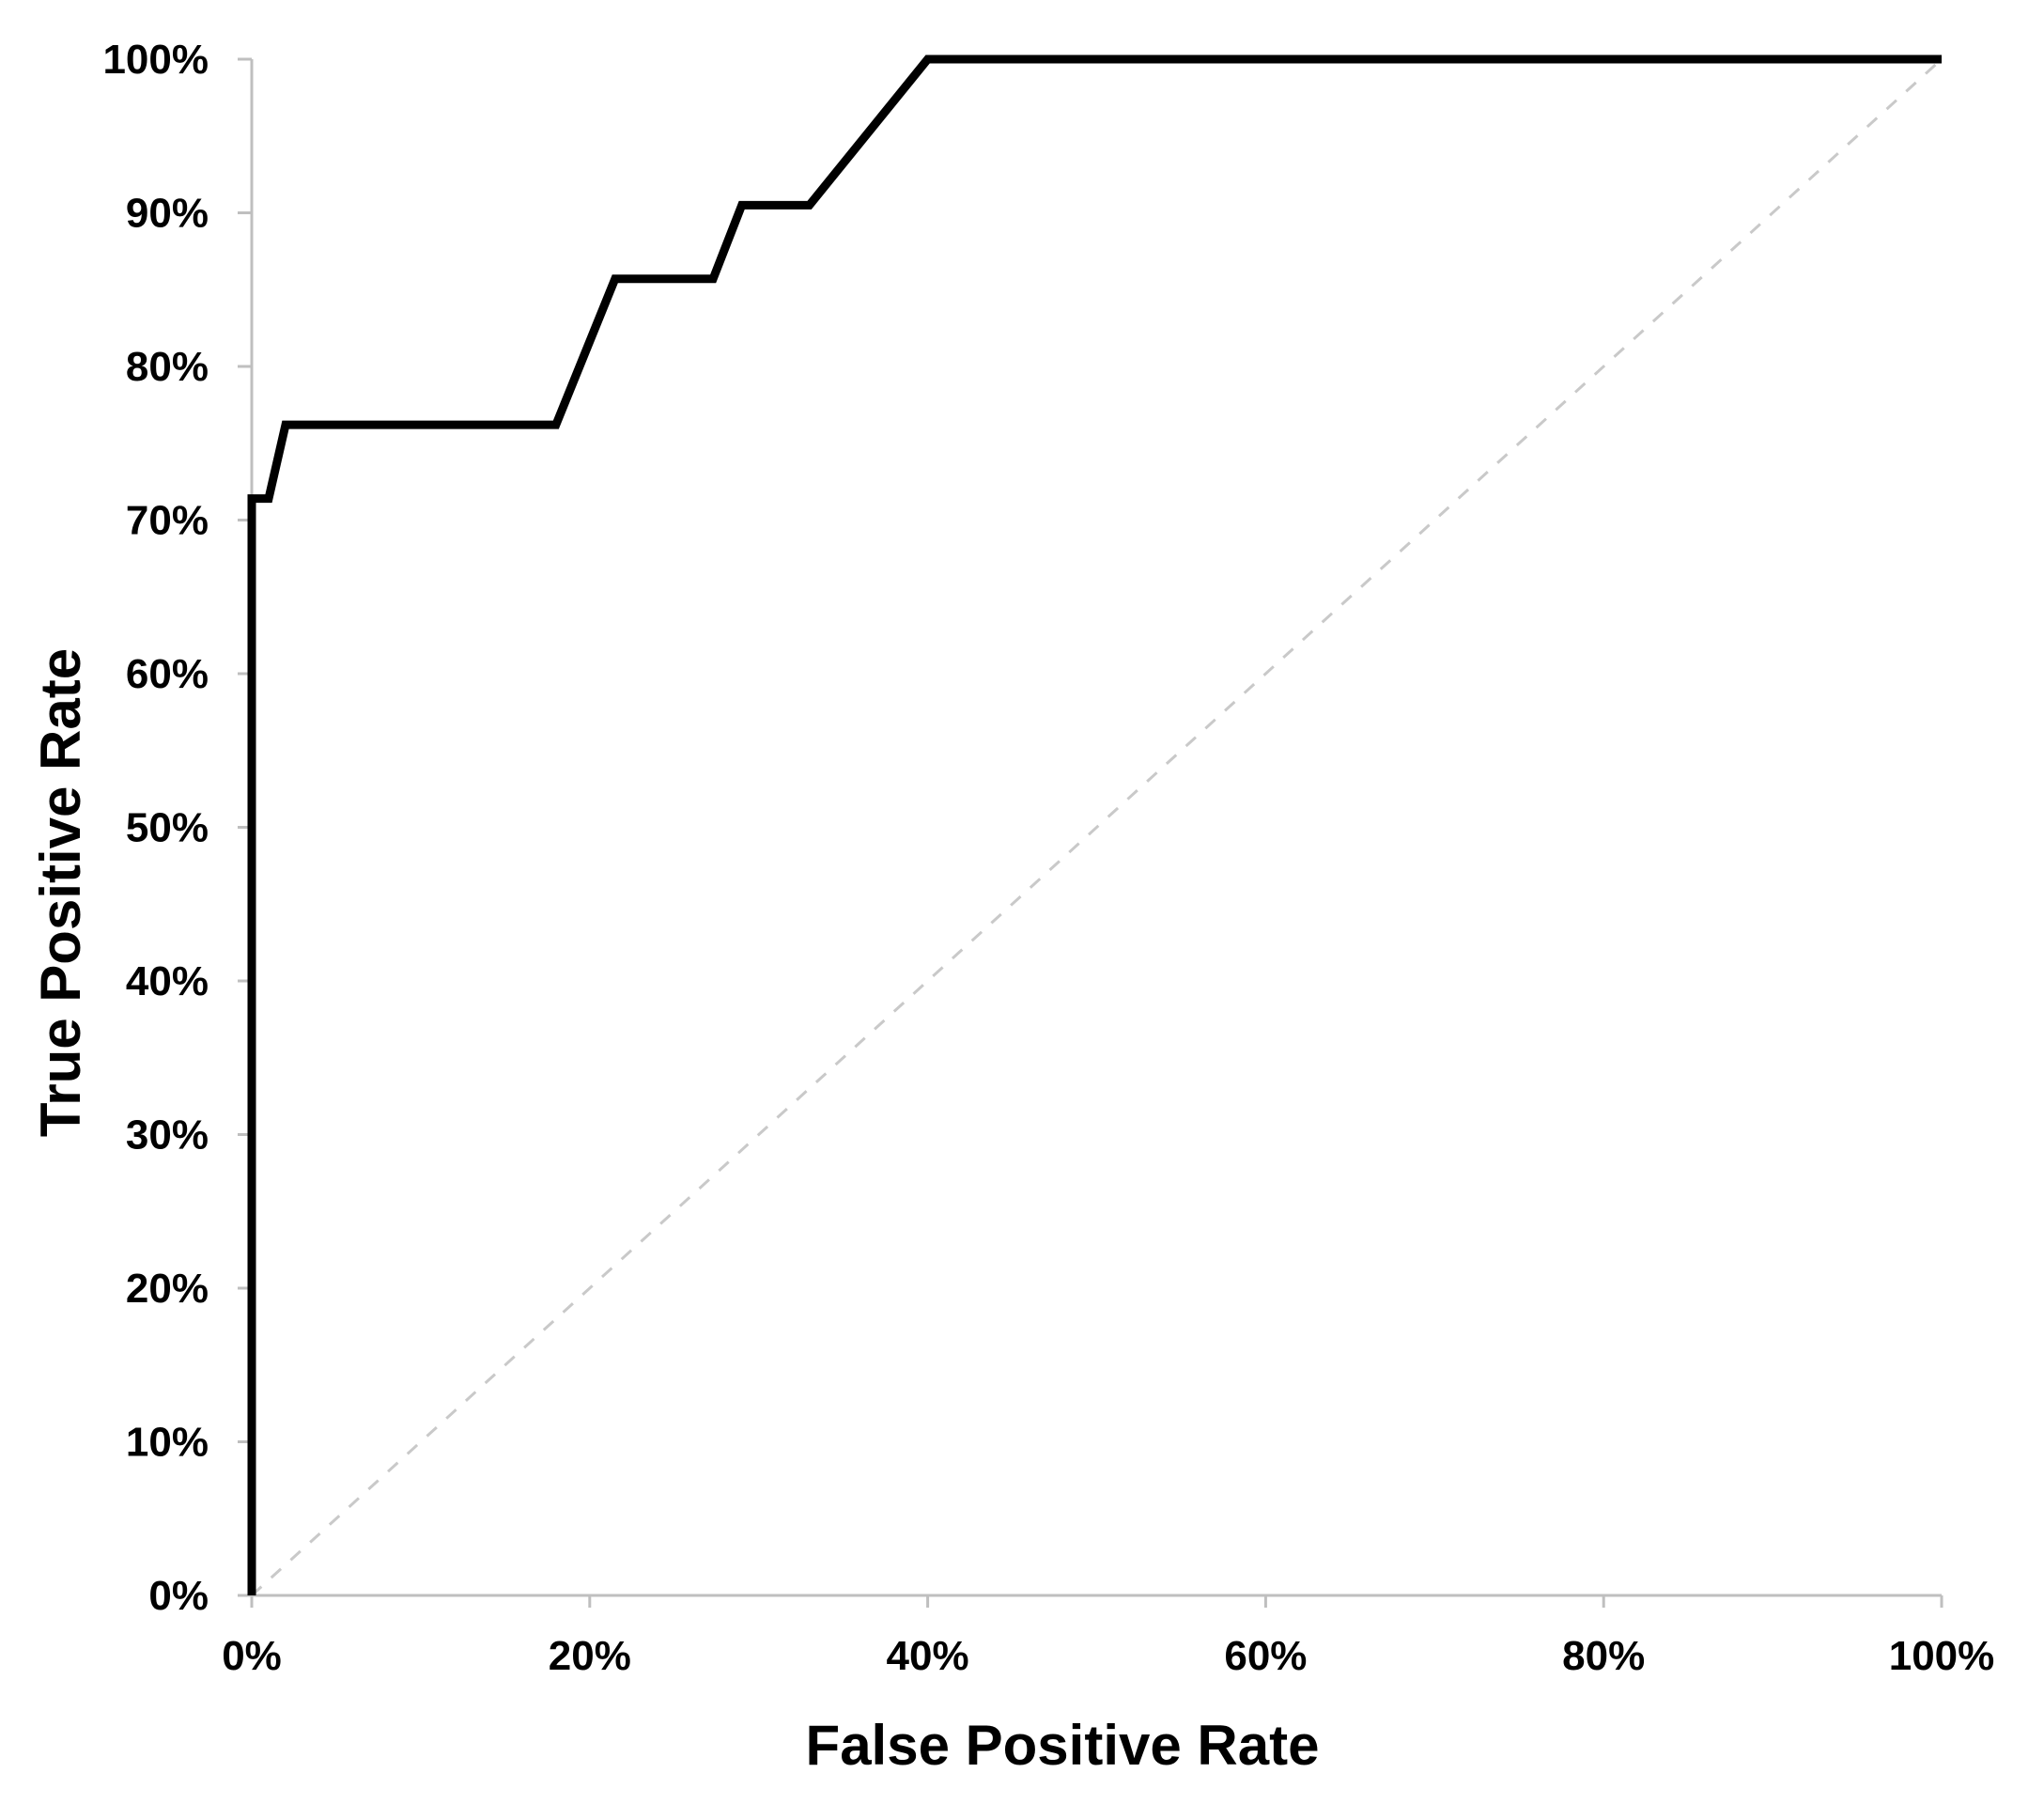 Image resolution: width=2044 pixels, height=1804 pixels. Describe the element at coordinates (155, 60) in the screenshot. I see `y-axis-tick-label: 100%` at that location.